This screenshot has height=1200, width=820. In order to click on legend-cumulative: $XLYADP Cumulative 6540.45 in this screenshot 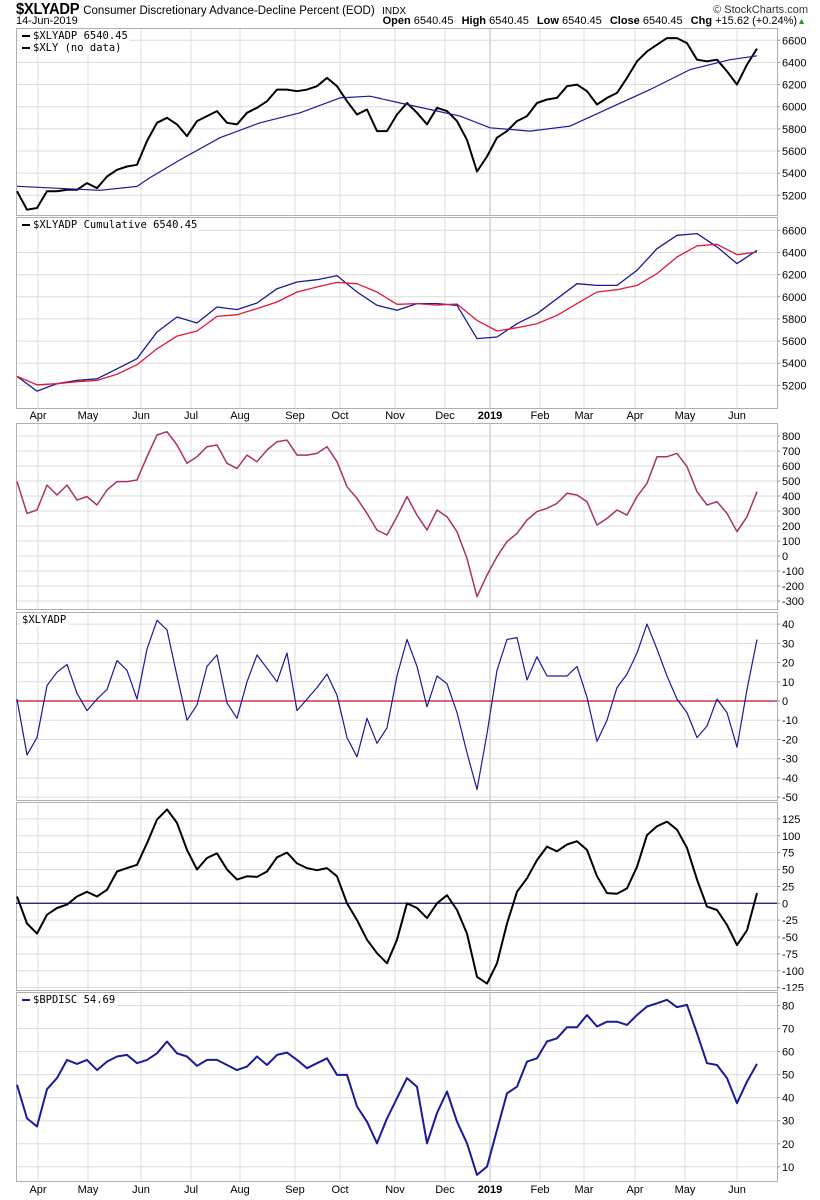, I will do `click(110, 225)`.